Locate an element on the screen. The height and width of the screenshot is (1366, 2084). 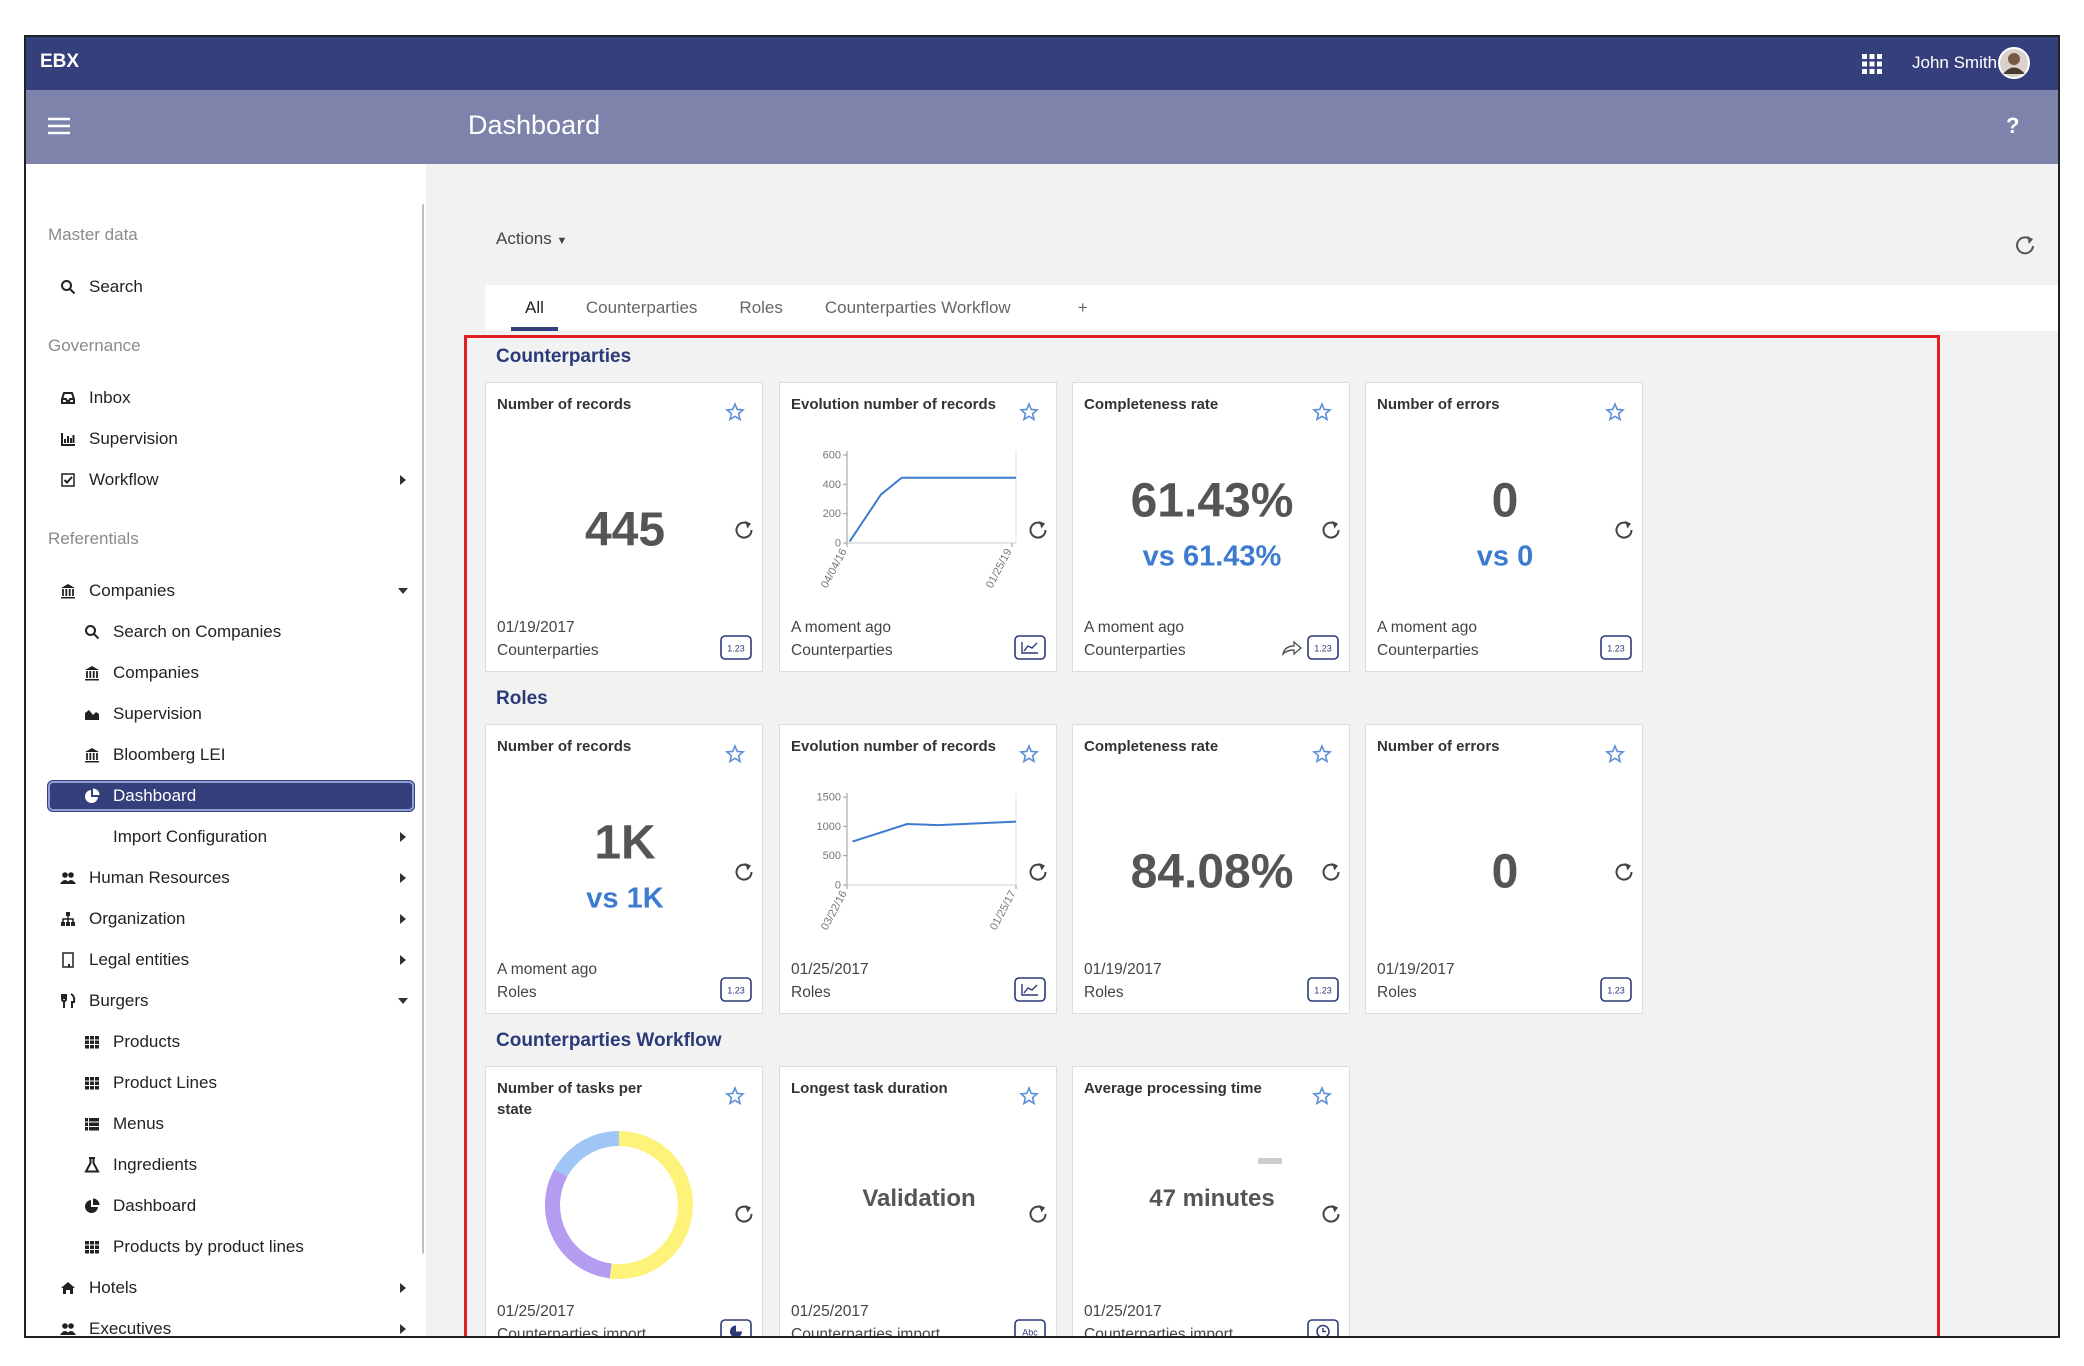
card-source: Roles is located at coordinates (1397, 992).